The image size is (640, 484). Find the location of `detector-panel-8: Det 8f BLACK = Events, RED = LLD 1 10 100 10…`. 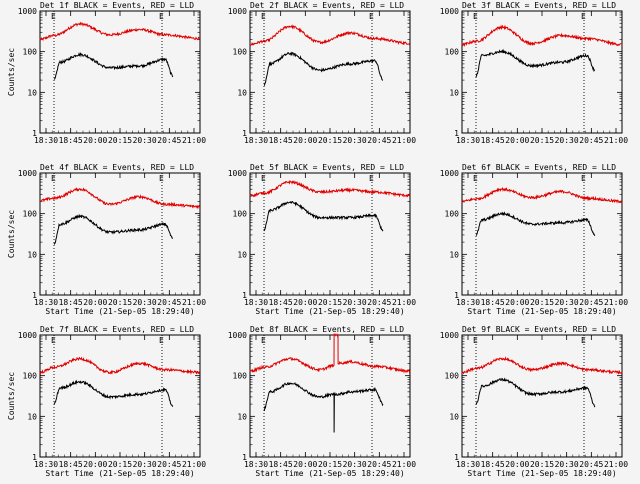

detector-panel-8: Det 8f BLACK = Events, RED = LLD 1 10 100 10… is located at coordinates (322, 401).